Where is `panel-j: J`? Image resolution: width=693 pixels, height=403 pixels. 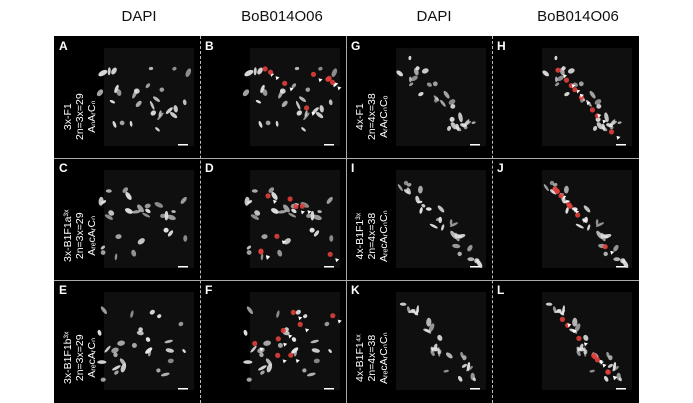 panel-j: J is located at coordinates (565, 219).